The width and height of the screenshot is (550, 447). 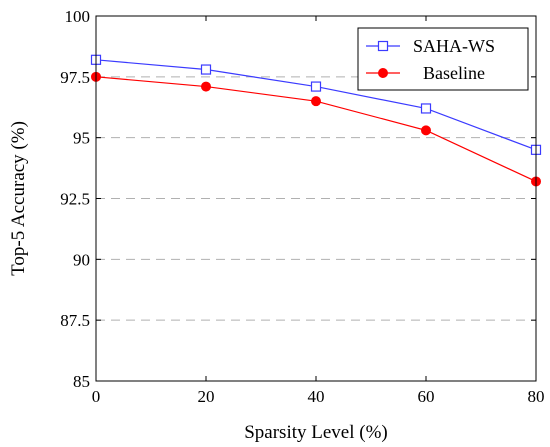 I want to click on x-tick-label: 60, so click(x=426, y=396).